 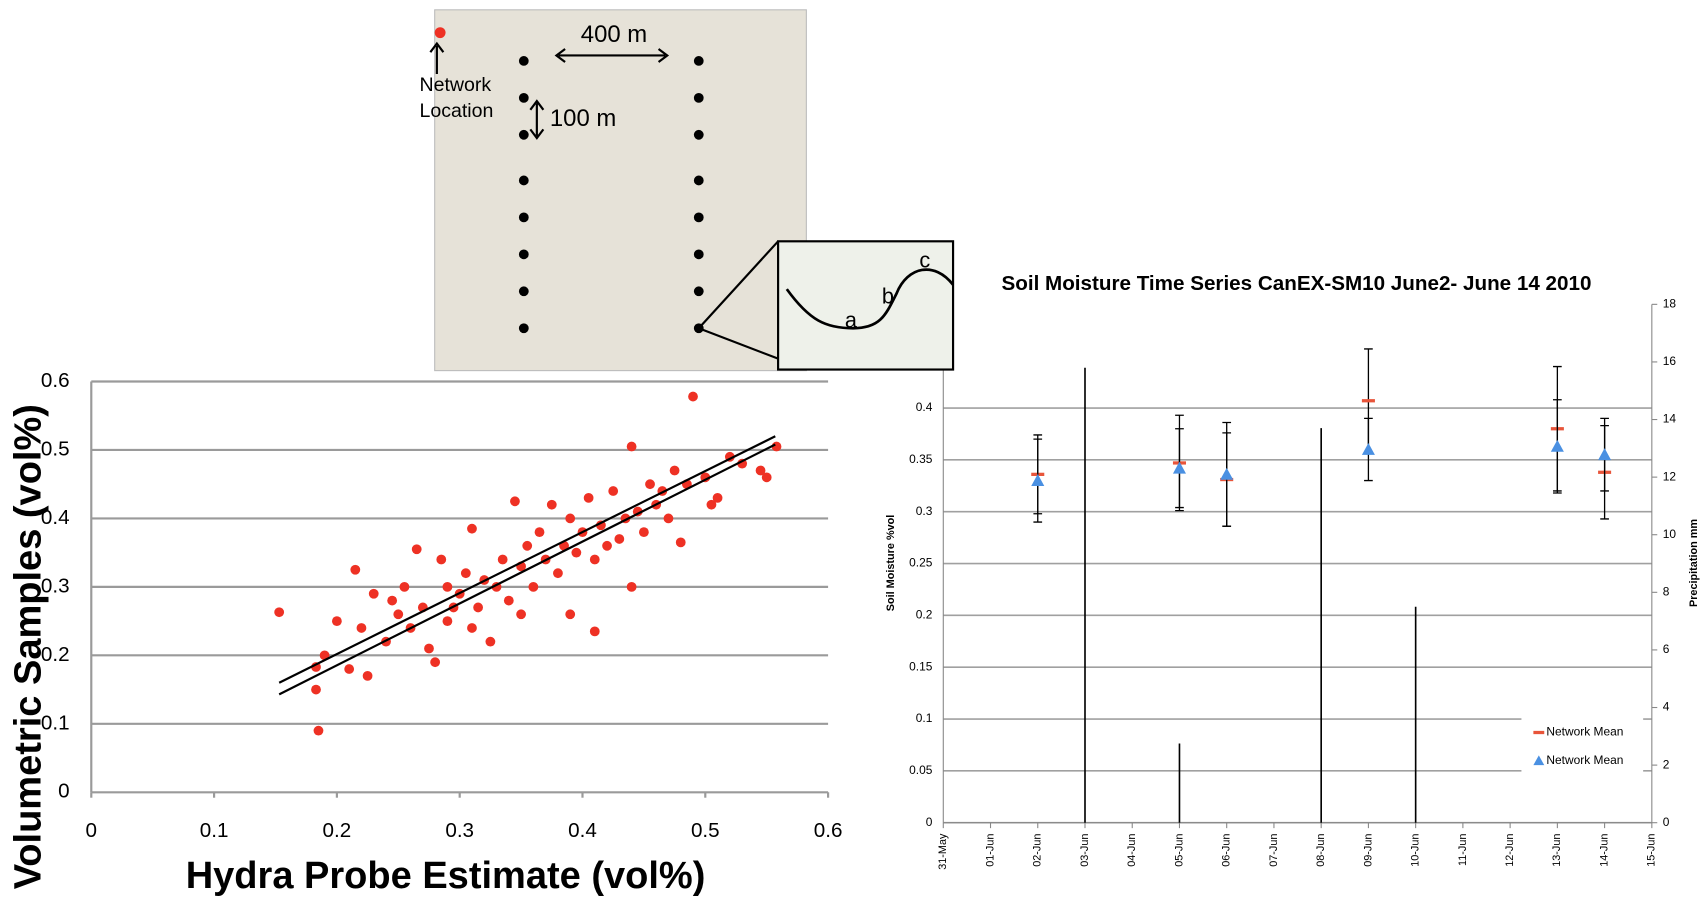 I want to click on y2-tick-label: 14, so click(x=1670, y=419).